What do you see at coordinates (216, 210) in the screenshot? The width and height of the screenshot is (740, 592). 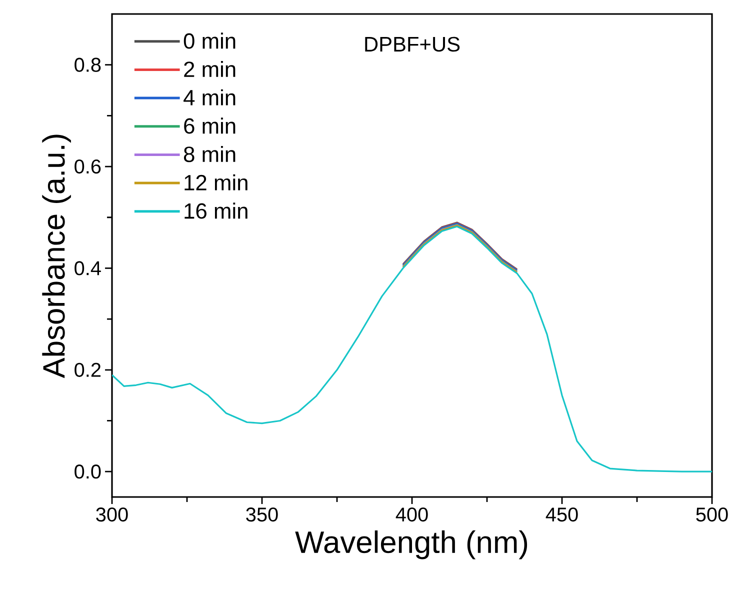 I see `legend-label: 16 min` at bounding box center [216, 210].